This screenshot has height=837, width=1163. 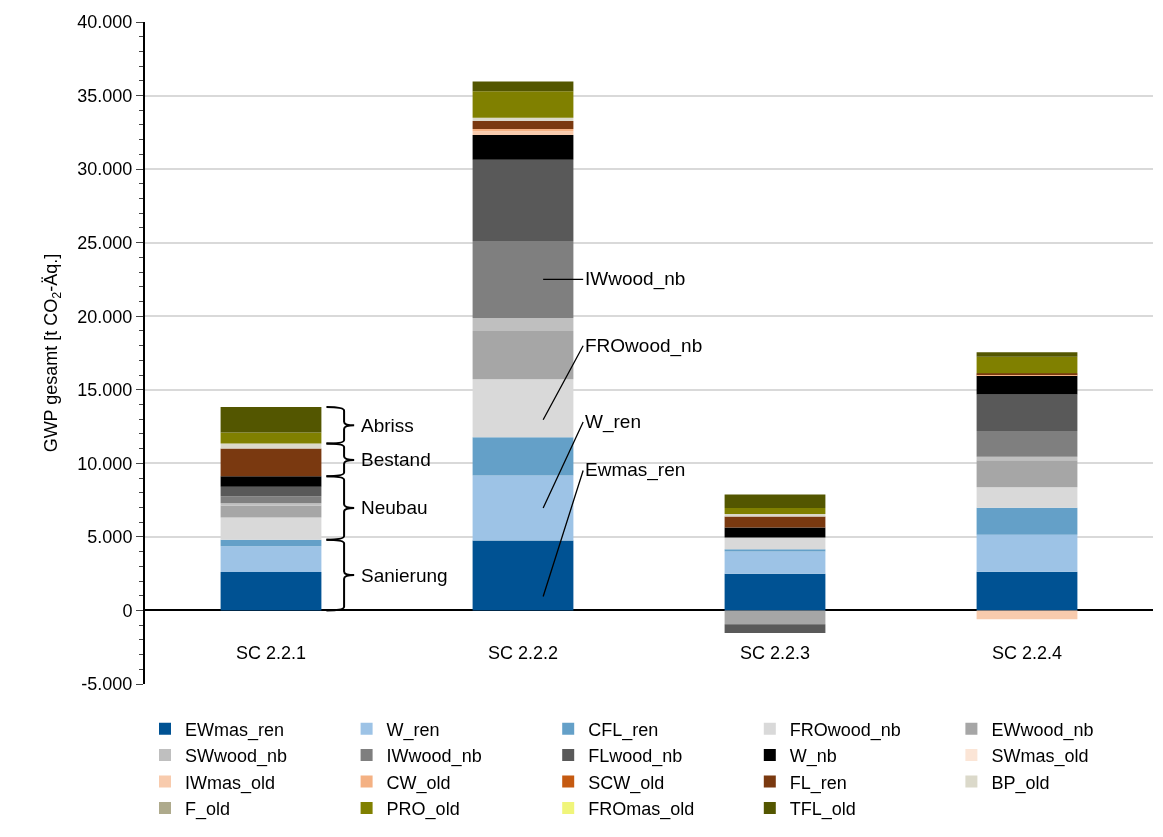 What do you see at coordinates (434, 757) in the screenshot?
I see `legend-label: IWwood_nb` at bounding box center [434, 757].